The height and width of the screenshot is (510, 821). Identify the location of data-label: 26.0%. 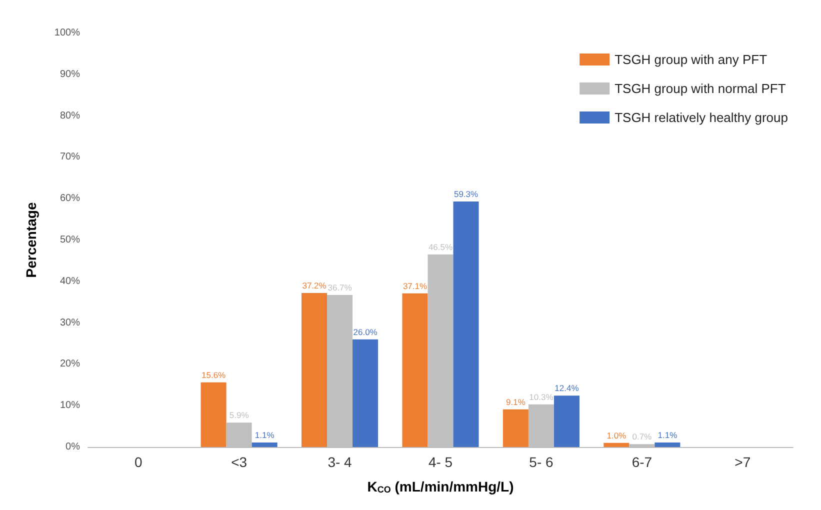
(365, 331).